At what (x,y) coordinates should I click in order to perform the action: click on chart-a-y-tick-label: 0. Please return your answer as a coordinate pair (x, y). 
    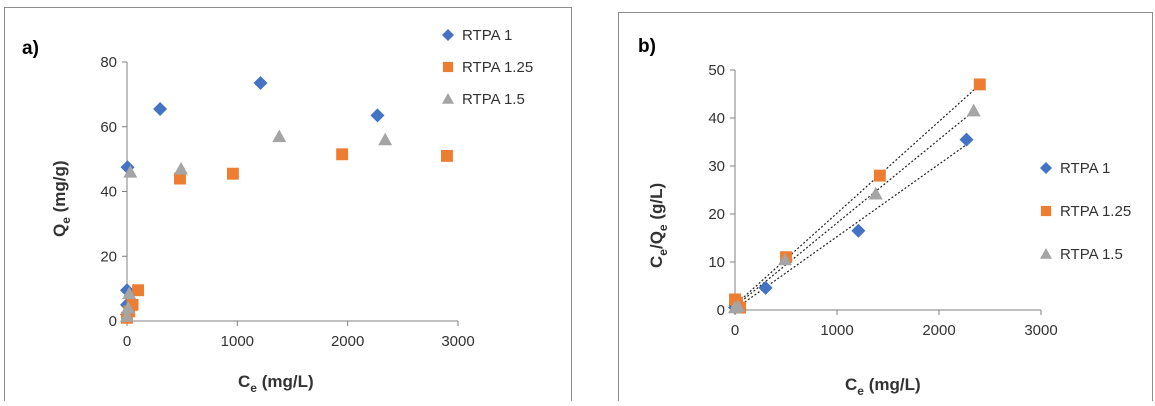
    Looking at the image, I should click on (113, 321).